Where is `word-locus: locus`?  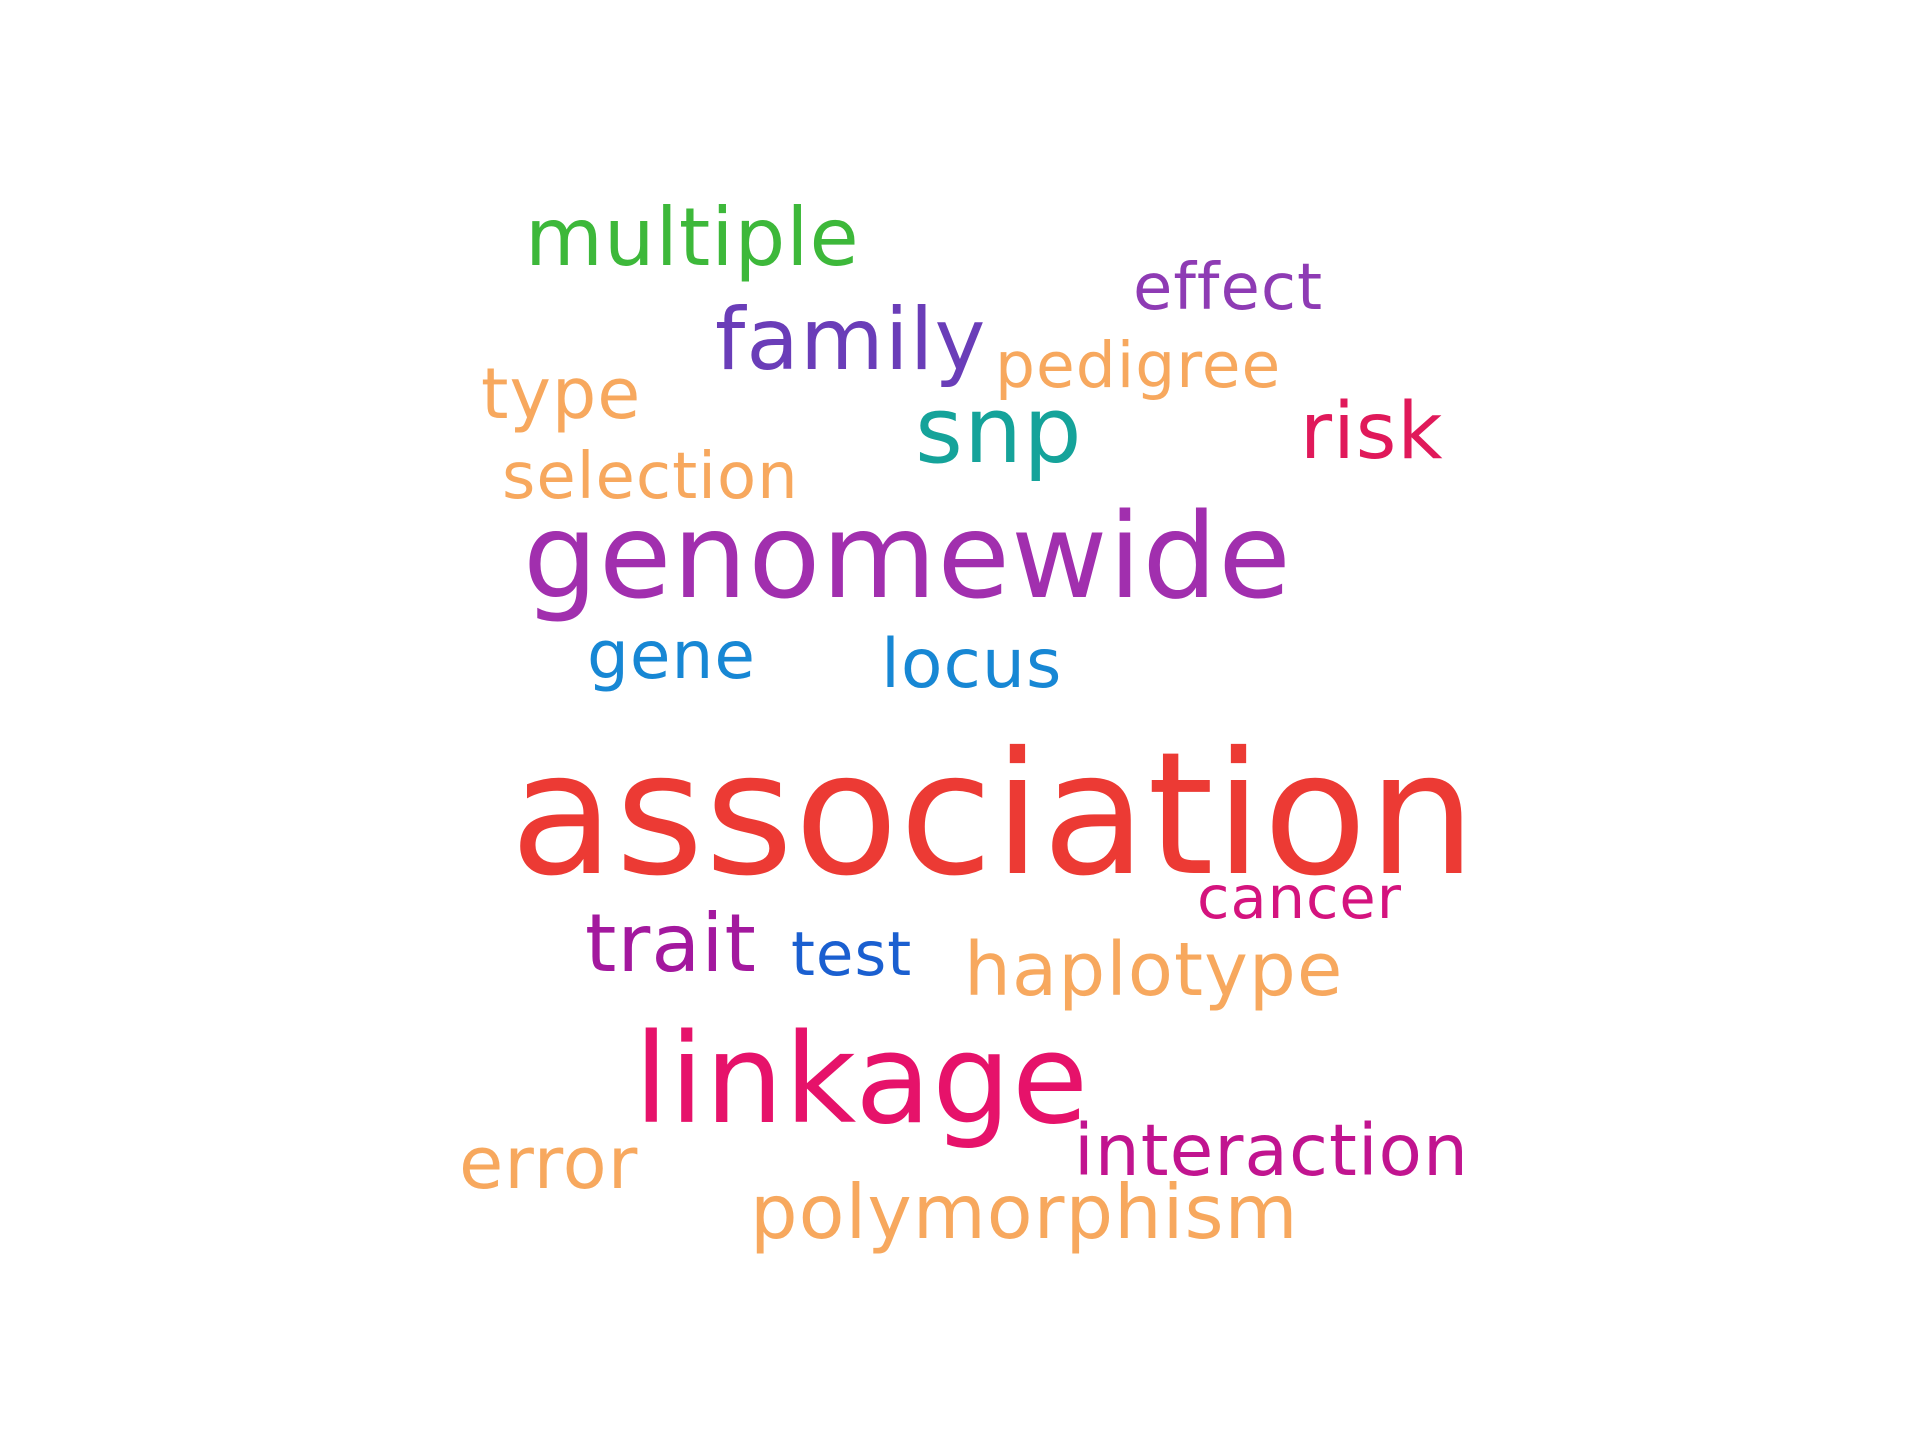
word-locus: locus is located at coordinates (972, 664).